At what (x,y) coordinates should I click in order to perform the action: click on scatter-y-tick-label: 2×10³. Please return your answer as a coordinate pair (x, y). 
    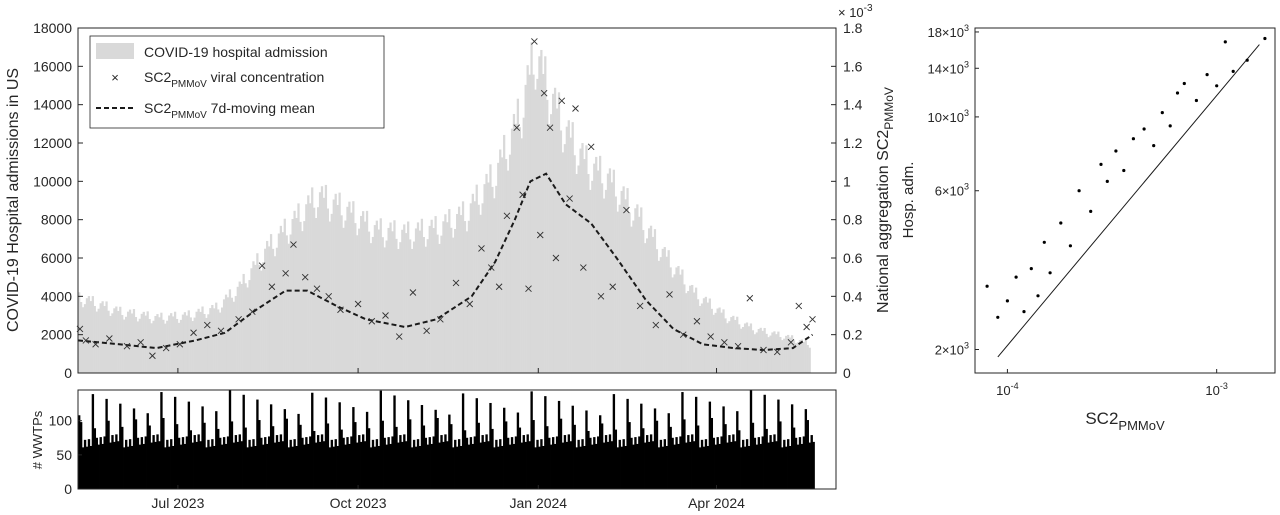
    Looking at the image, I should click on (952, 349).